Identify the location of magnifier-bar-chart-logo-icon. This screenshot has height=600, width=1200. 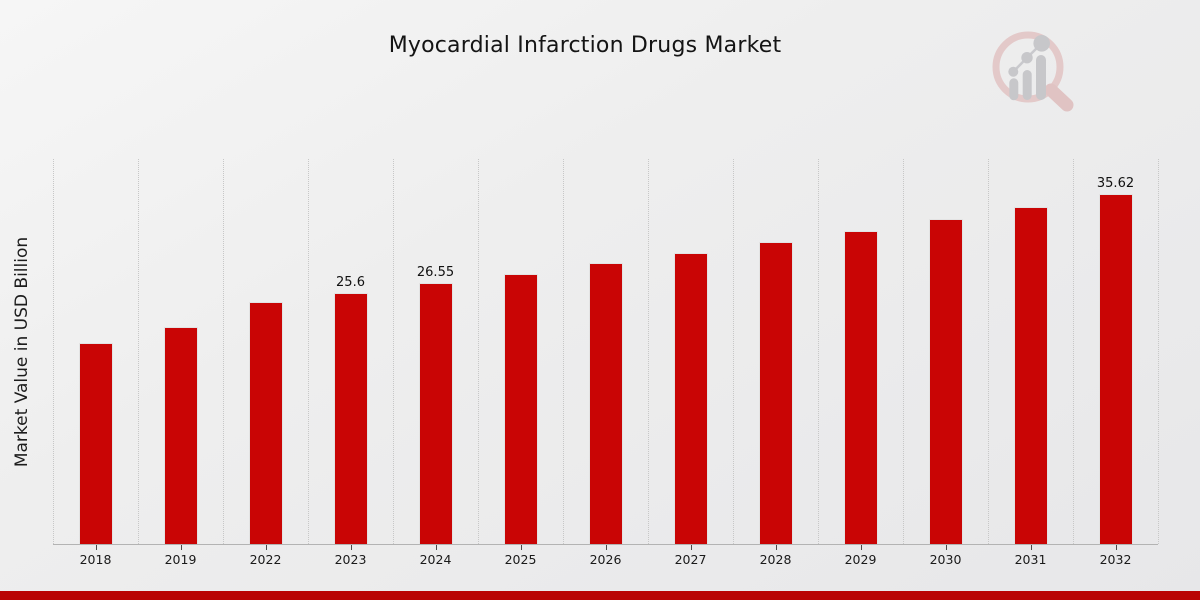
(1033, 71).